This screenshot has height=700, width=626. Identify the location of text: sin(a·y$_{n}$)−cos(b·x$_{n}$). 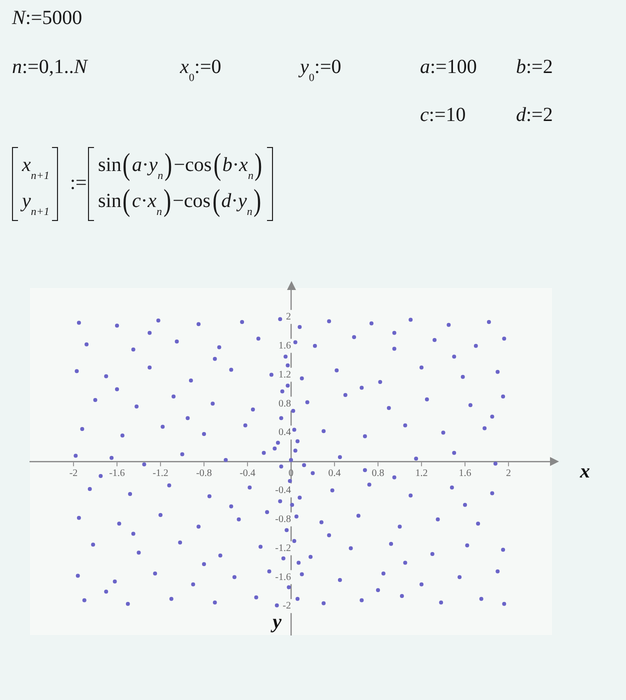
(180, 165).